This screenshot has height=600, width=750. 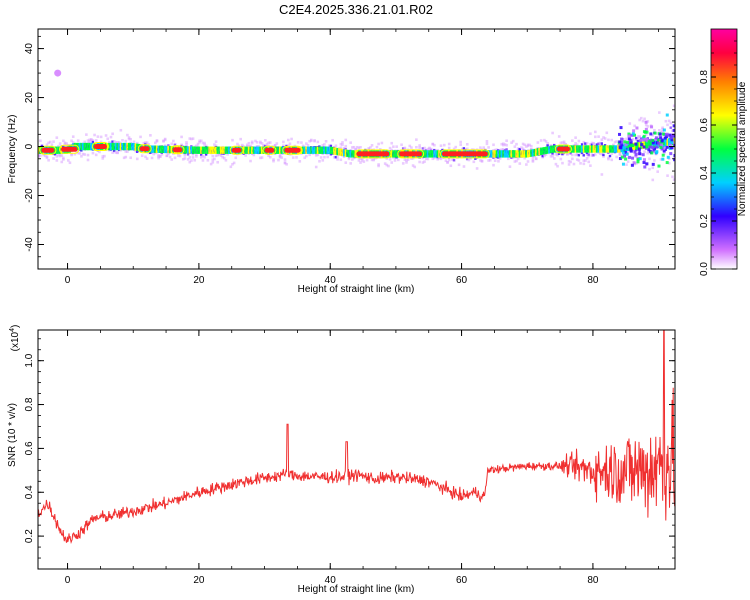 What do you see at coordinates (29, 98) in the screenshot?
I see `spectrogram-y-tick-label: 20` at bounding box center [29, 98].